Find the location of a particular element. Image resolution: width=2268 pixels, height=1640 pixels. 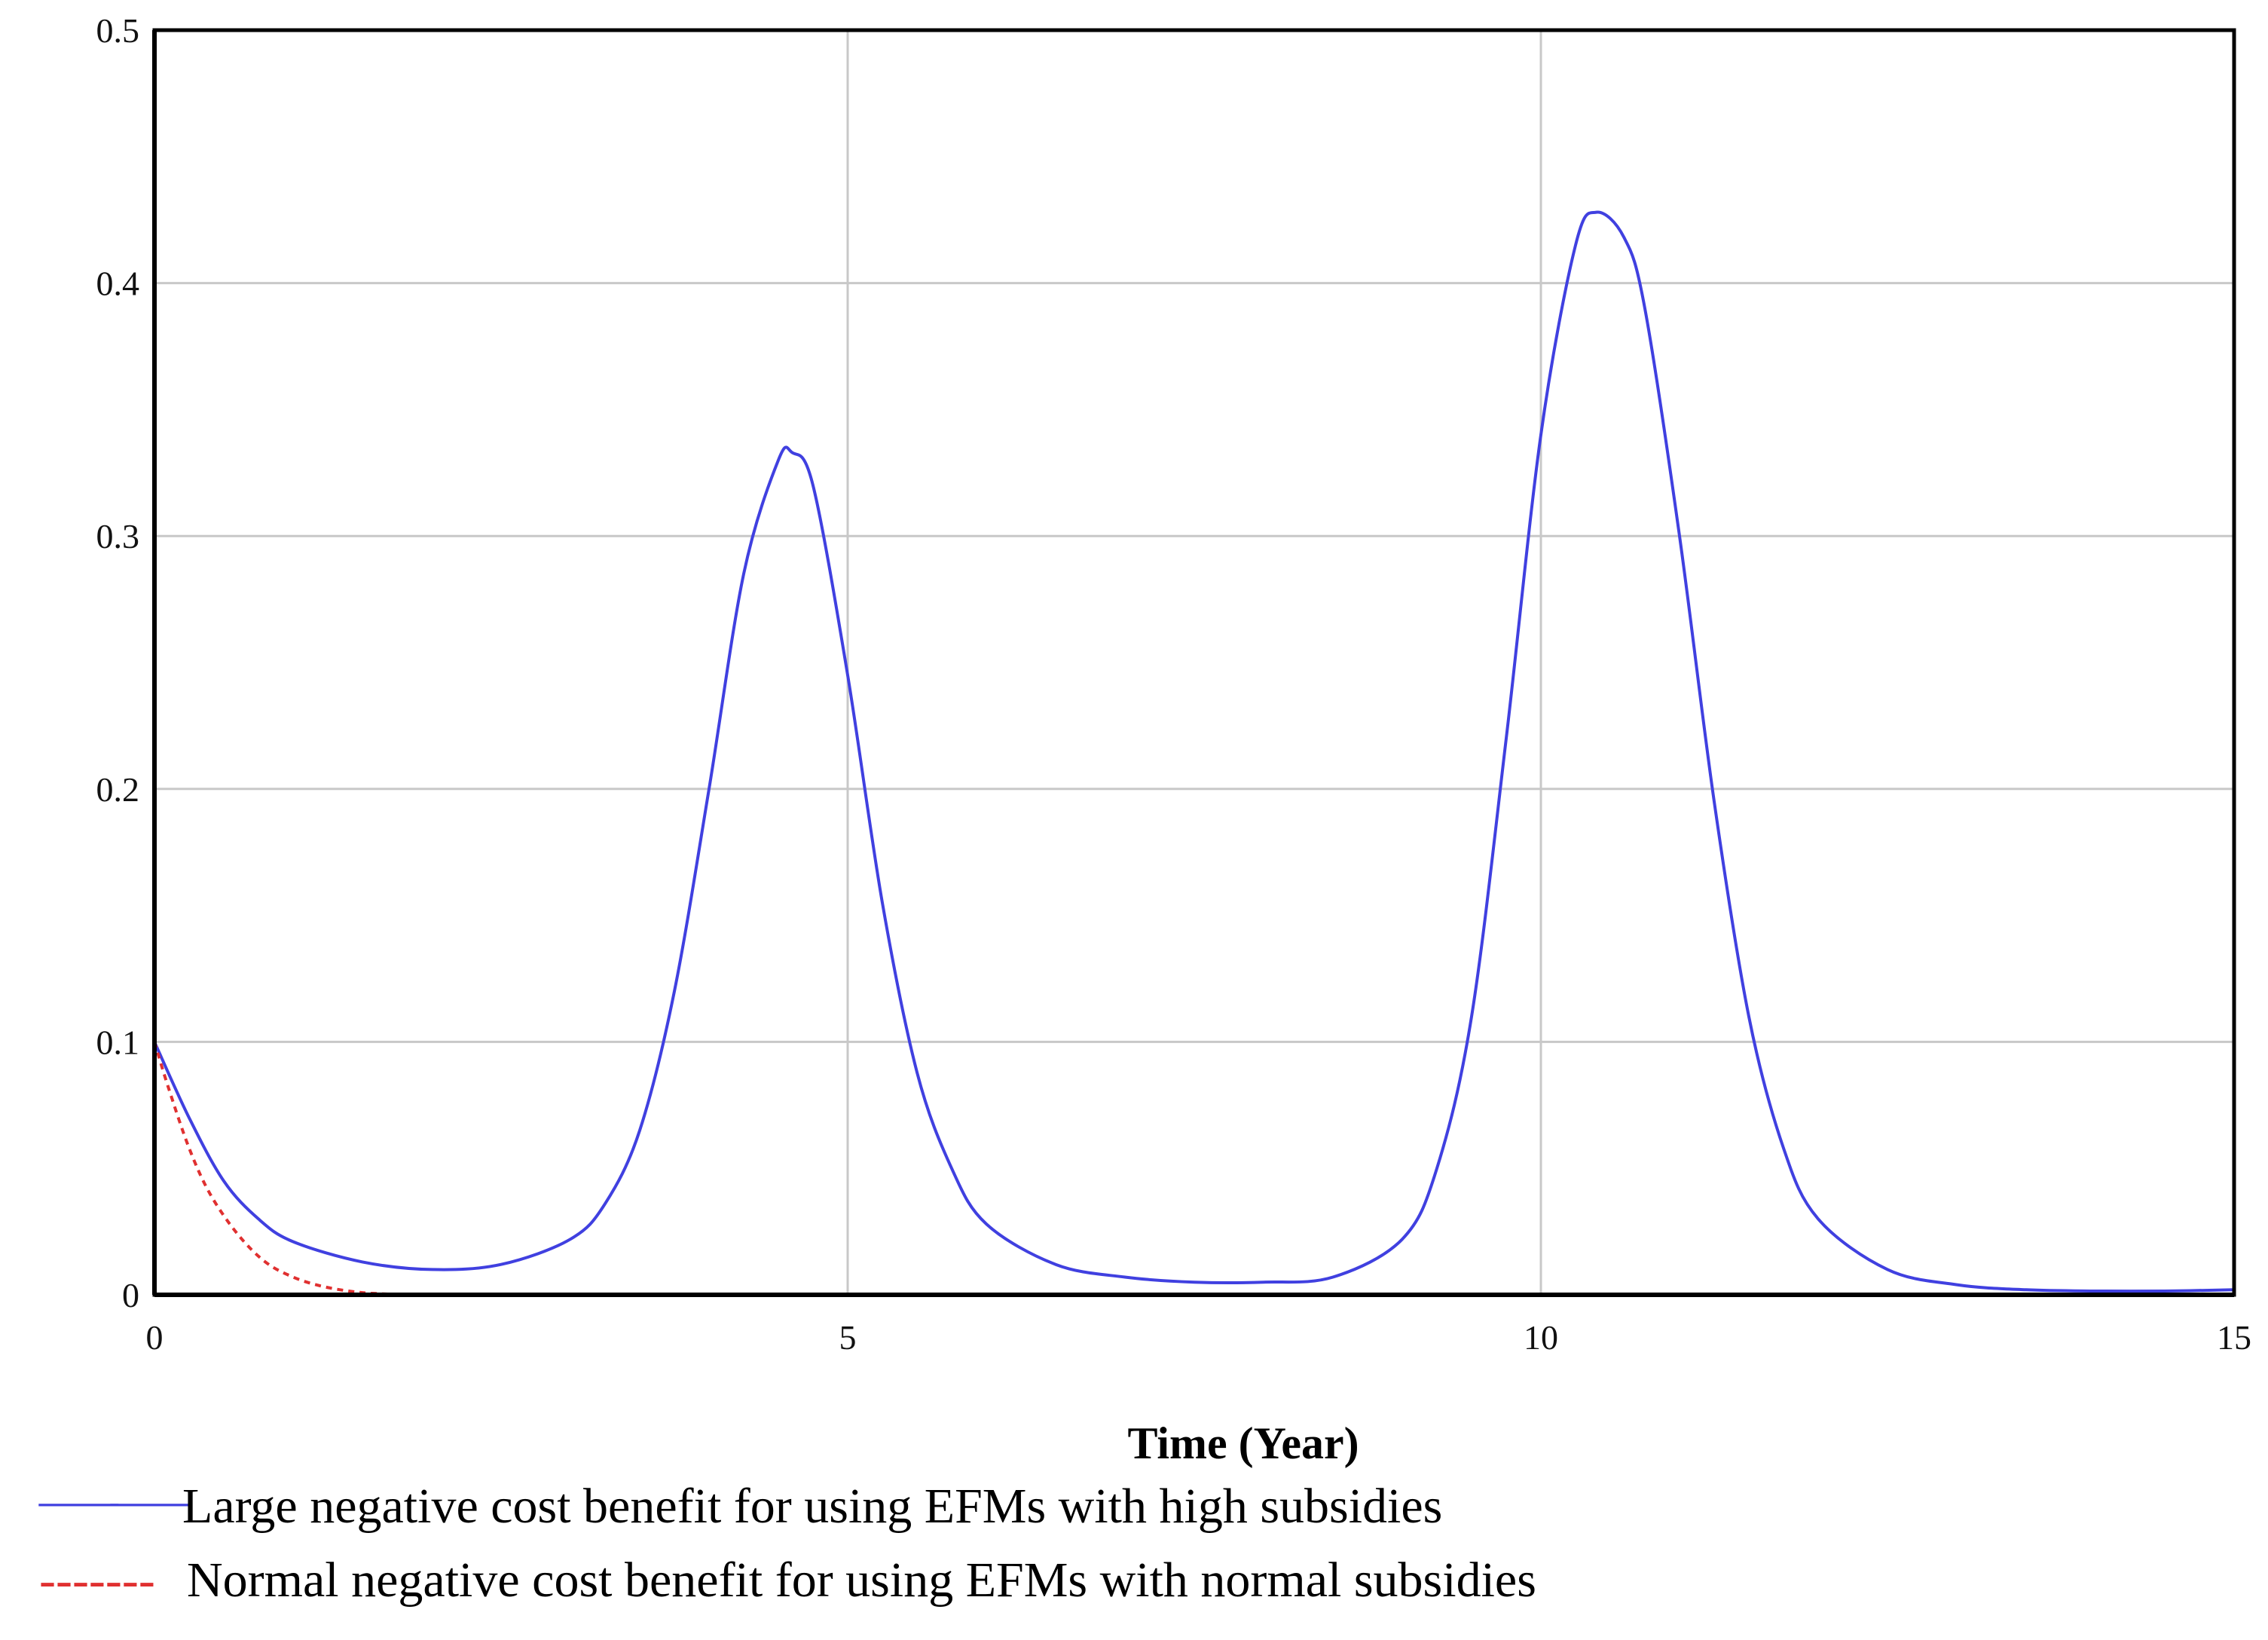

x-tick-label: 15 is located at coordinates (2234, 1337).